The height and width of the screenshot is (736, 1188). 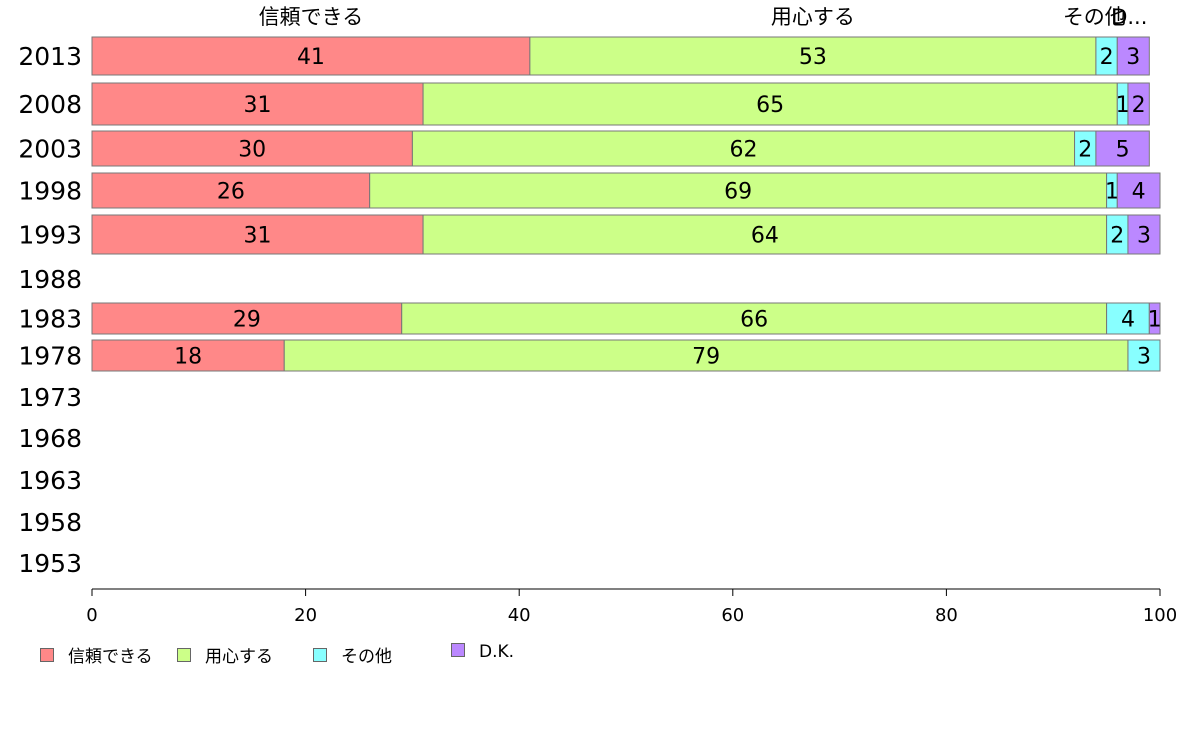 What do you see at coordinates (305, 615) in the screenshot?
I see `x-tick-label: 20` at bounding box center [305, 615].